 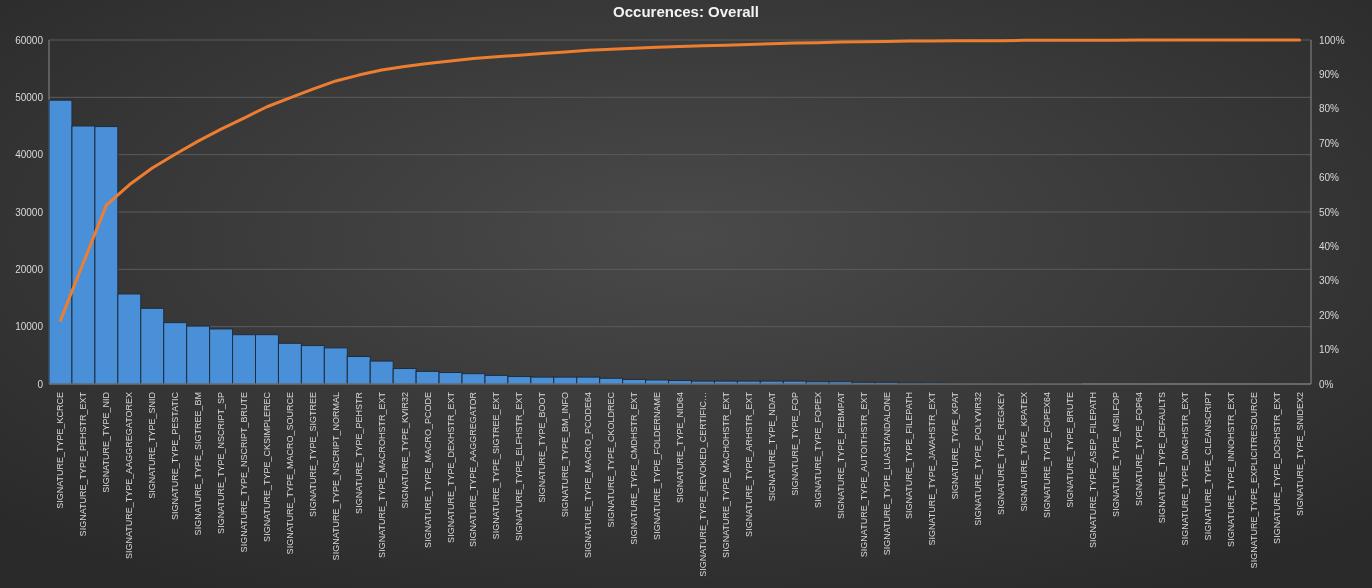 What do you see at coordinates (312, 454) in the screenshot?
I see `x-tick-label: SIGNATURE_TYPE_SIGTREE` at bounding box center [312, 454].